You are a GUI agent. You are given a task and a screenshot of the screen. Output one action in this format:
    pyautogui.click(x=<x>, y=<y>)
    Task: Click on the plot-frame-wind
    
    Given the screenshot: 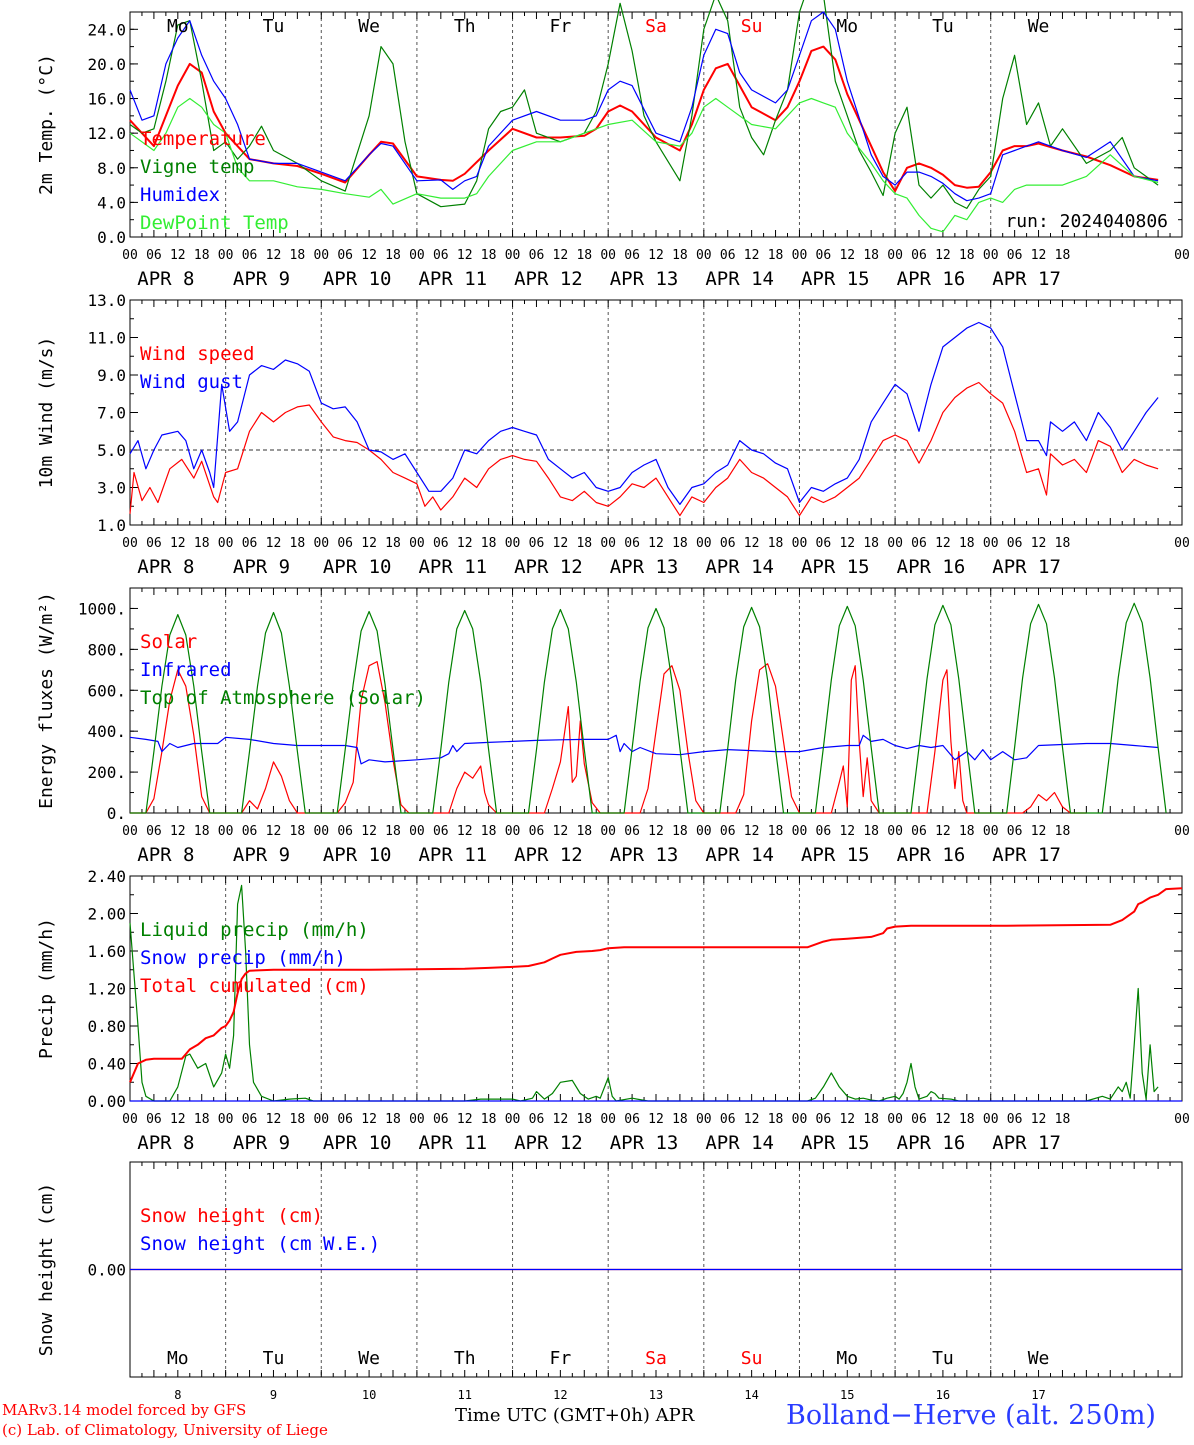 What is the action you would take?
    pyautogui.click(x=656, y=412)
    